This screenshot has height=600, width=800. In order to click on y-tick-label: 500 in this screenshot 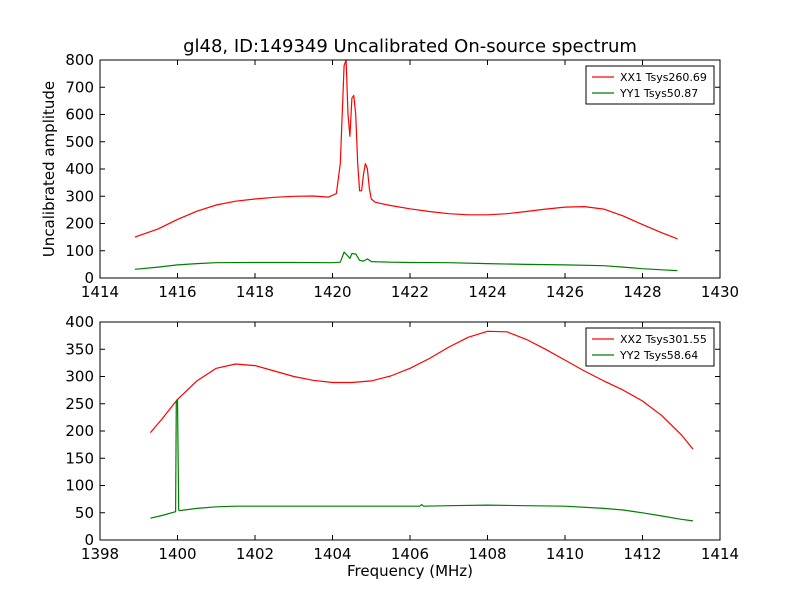, I will do `click(79, 142)`.